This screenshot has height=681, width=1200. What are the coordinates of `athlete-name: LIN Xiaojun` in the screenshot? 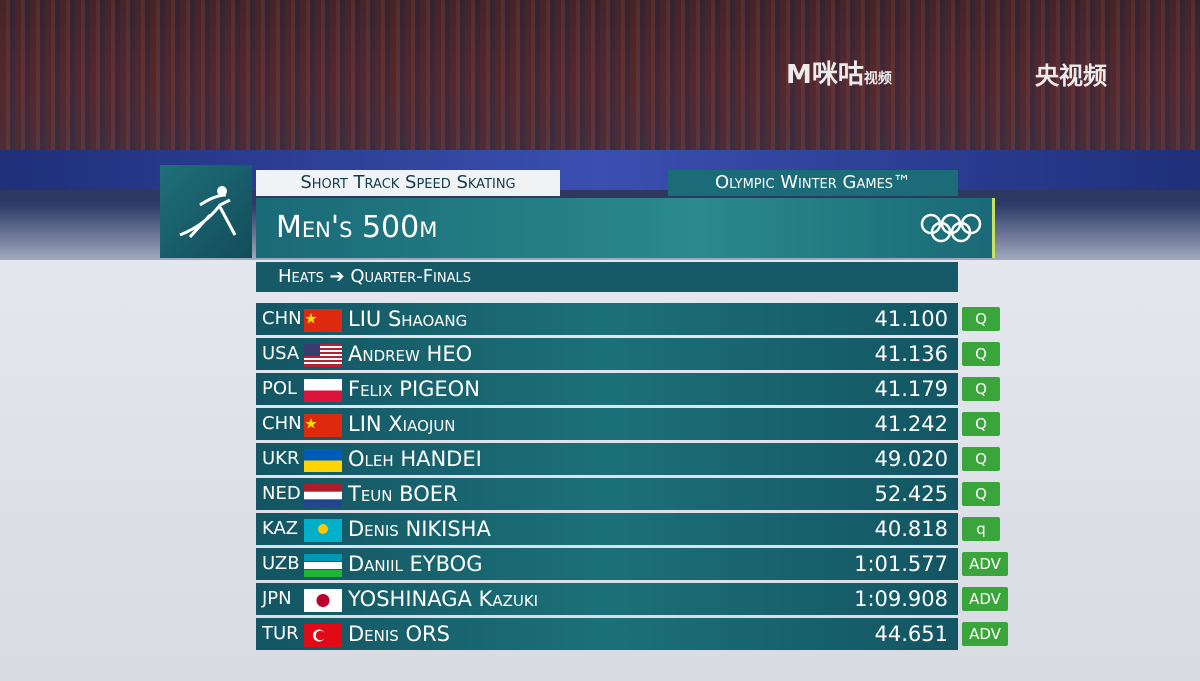 It's located at (402, 424).